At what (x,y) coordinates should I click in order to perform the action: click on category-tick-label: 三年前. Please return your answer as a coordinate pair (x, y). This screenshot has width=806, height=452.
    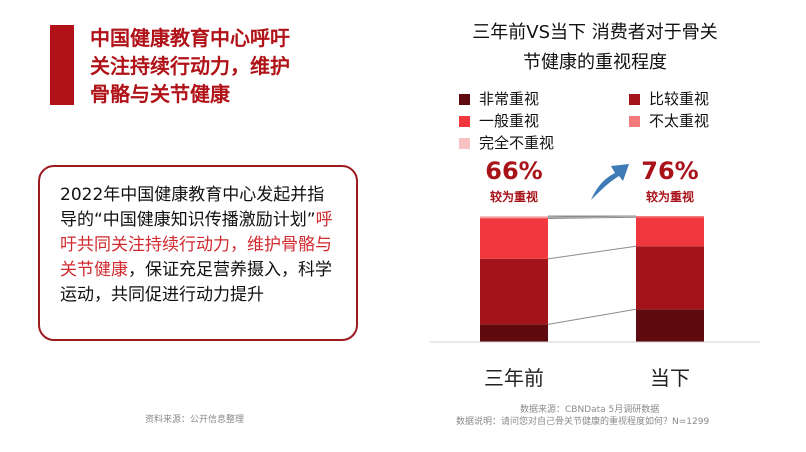
    Looking at the image, I should click on (514, 378).